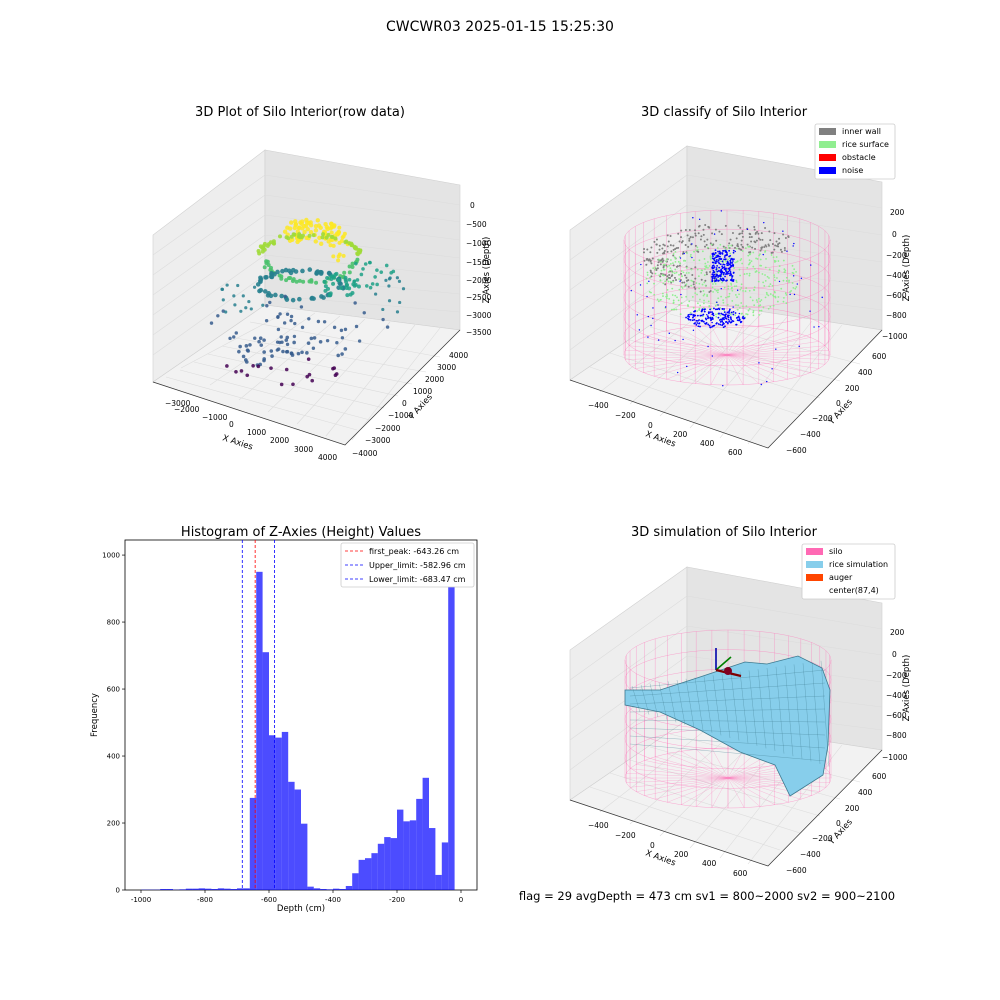  I want to click on raw-ztick: −3000, so click(479, 315).